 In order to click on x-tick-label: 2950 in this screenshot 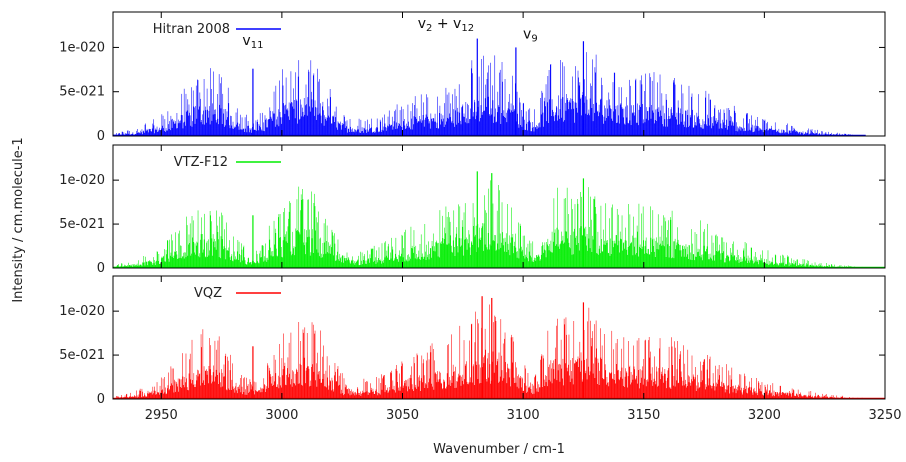, I will do `click(161, 415)`.